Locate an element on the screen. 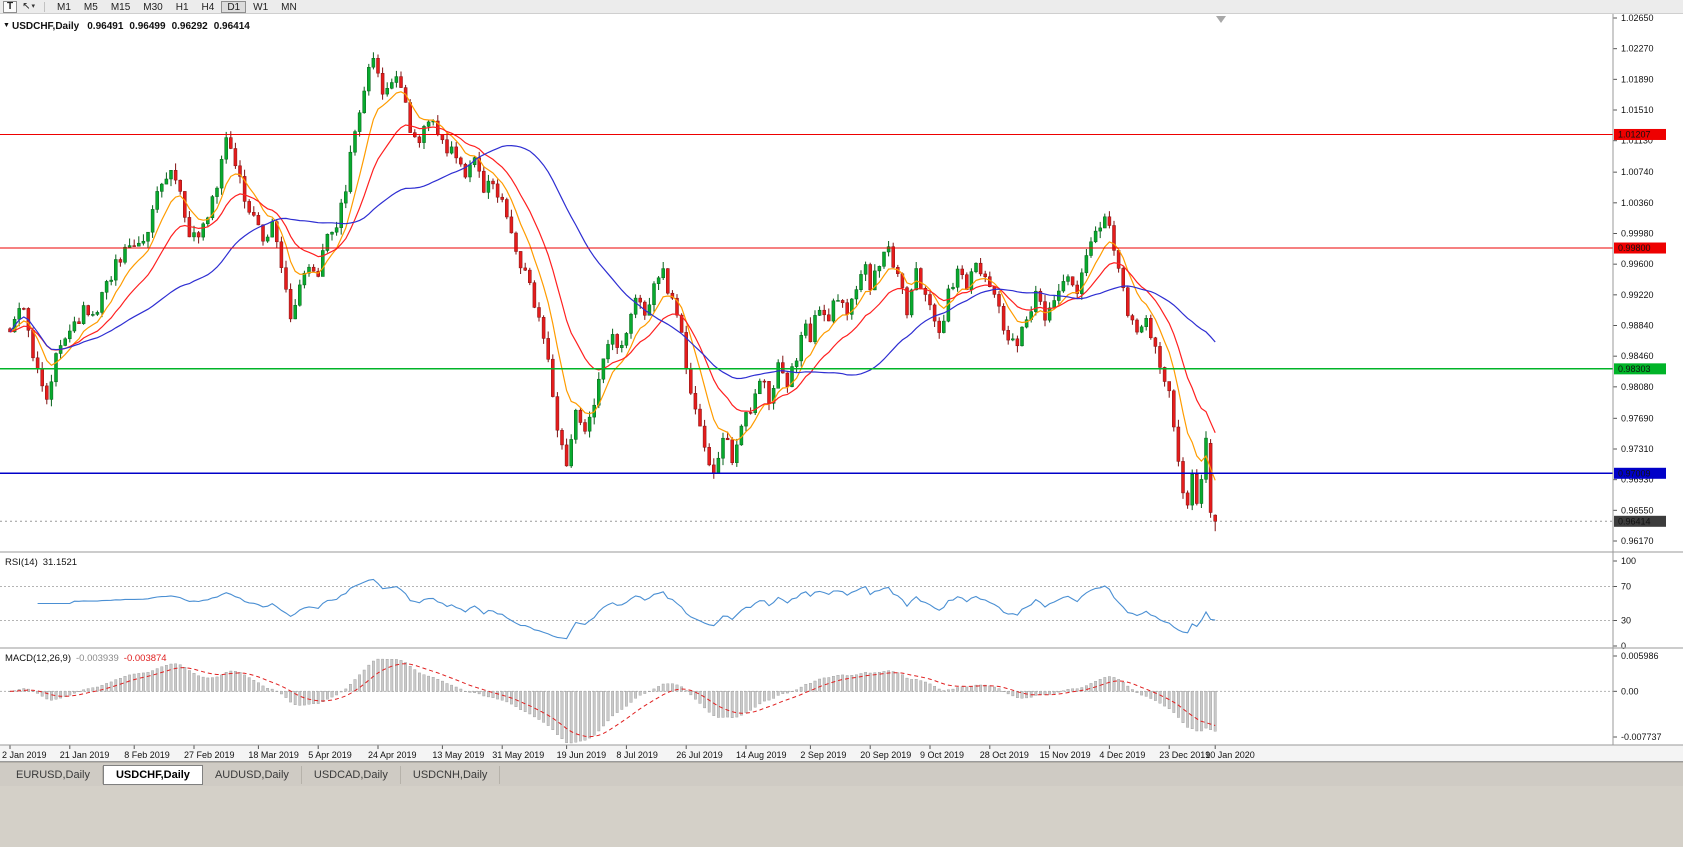  toolbar-separator is located at coordinates (45, 6).